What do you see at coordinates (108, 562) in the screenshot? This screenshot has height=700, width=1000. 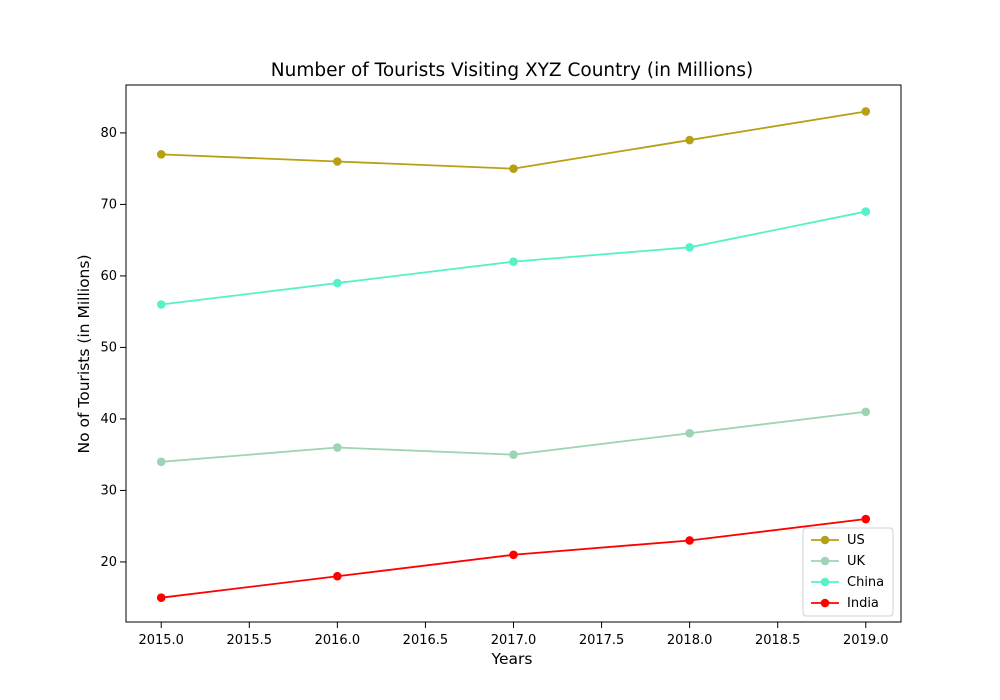 I see `y-tick-label: 20` at bounding box center [108, 562].